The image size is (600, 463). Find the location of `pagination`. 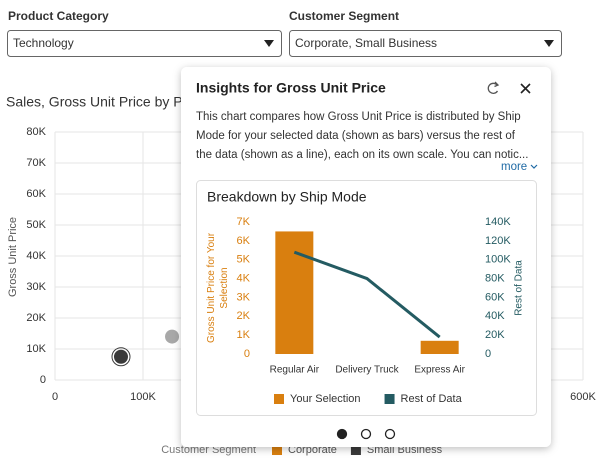

pagination is located at coordinates (366, 434).